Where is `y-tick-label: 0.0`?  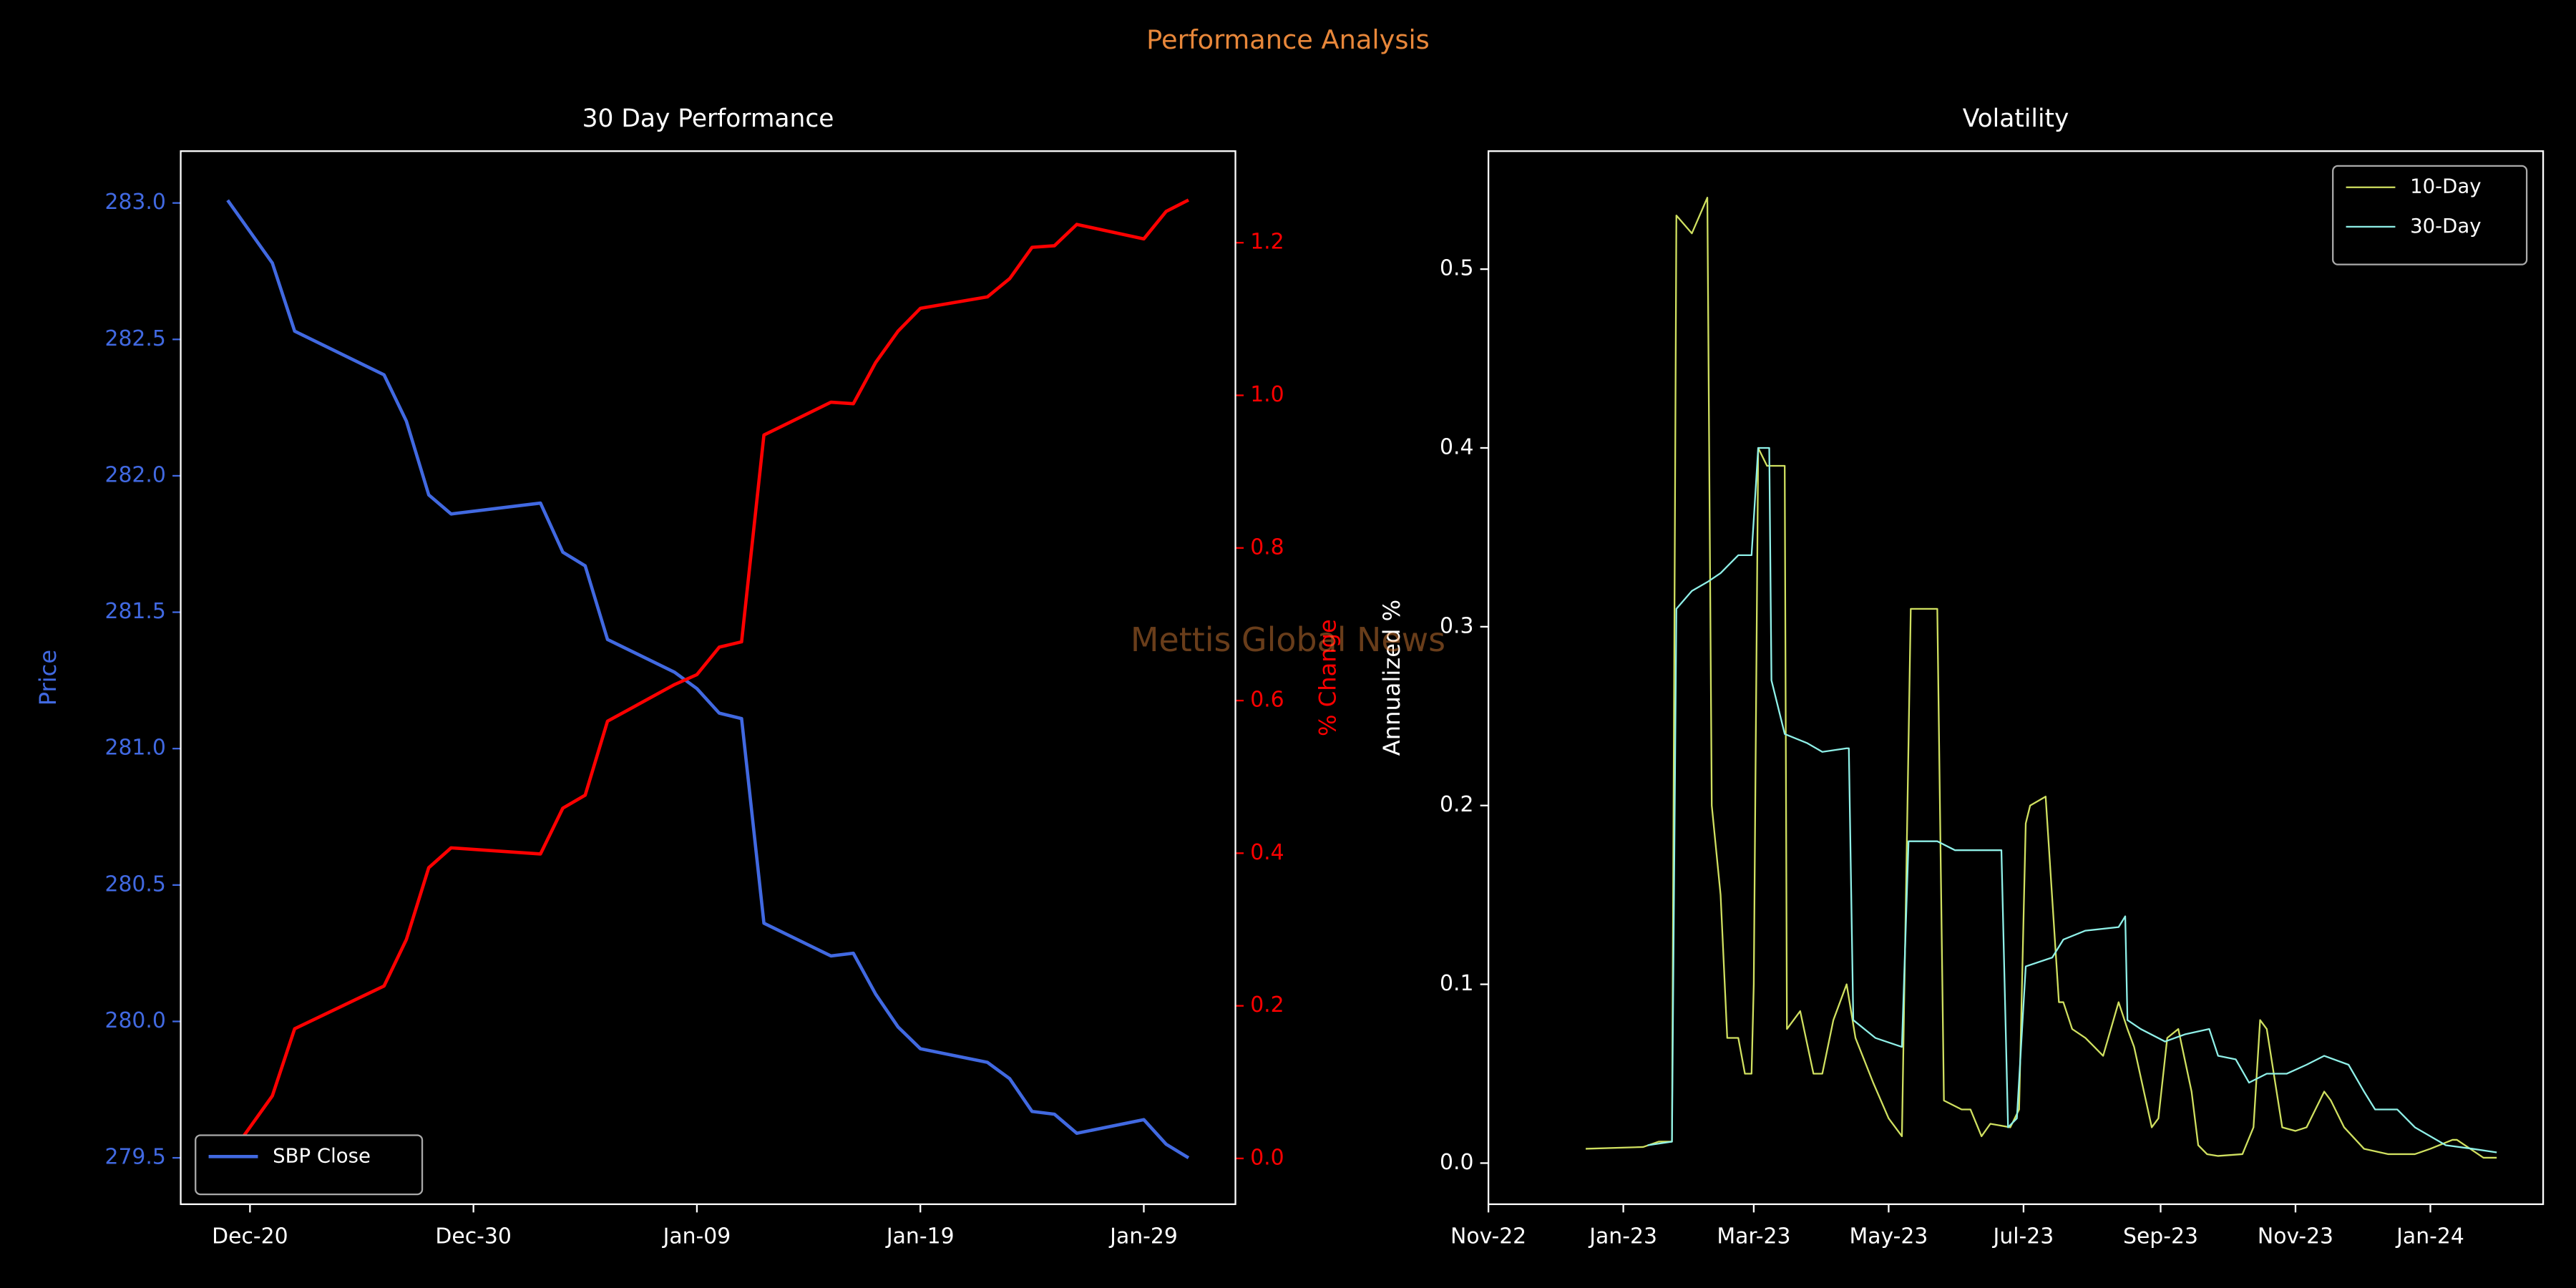 y-tick-label: 0.0 is located at coordinates (1456, 1162).